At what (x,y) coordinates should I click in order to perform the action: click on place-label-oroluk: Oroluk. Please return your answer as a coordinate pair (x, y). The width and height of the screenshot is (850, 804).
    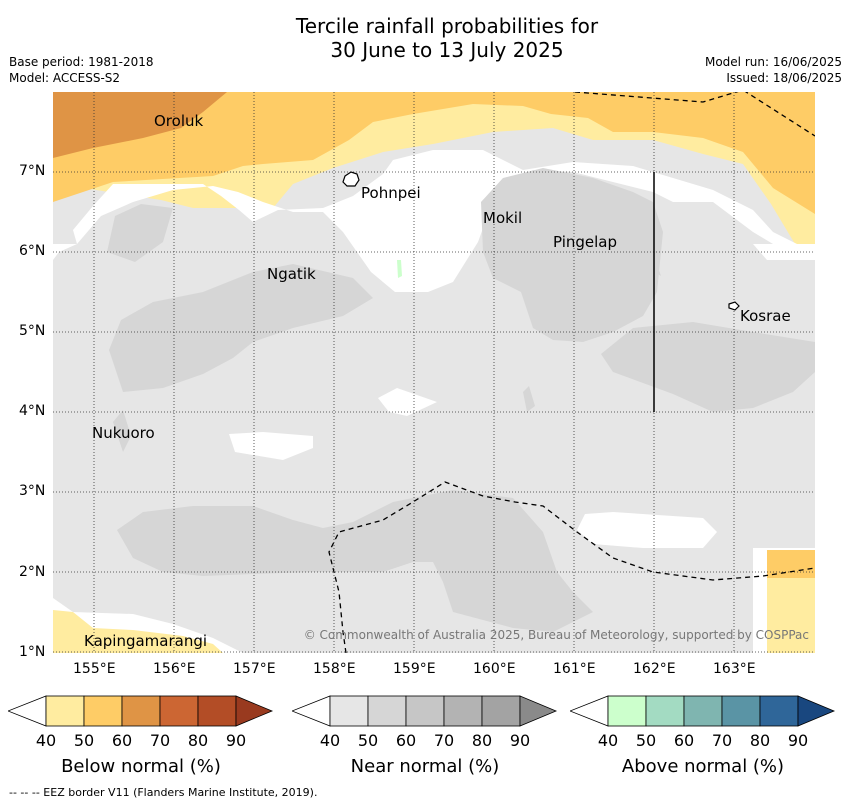
    Looking at the image, I should click on (179, 121).